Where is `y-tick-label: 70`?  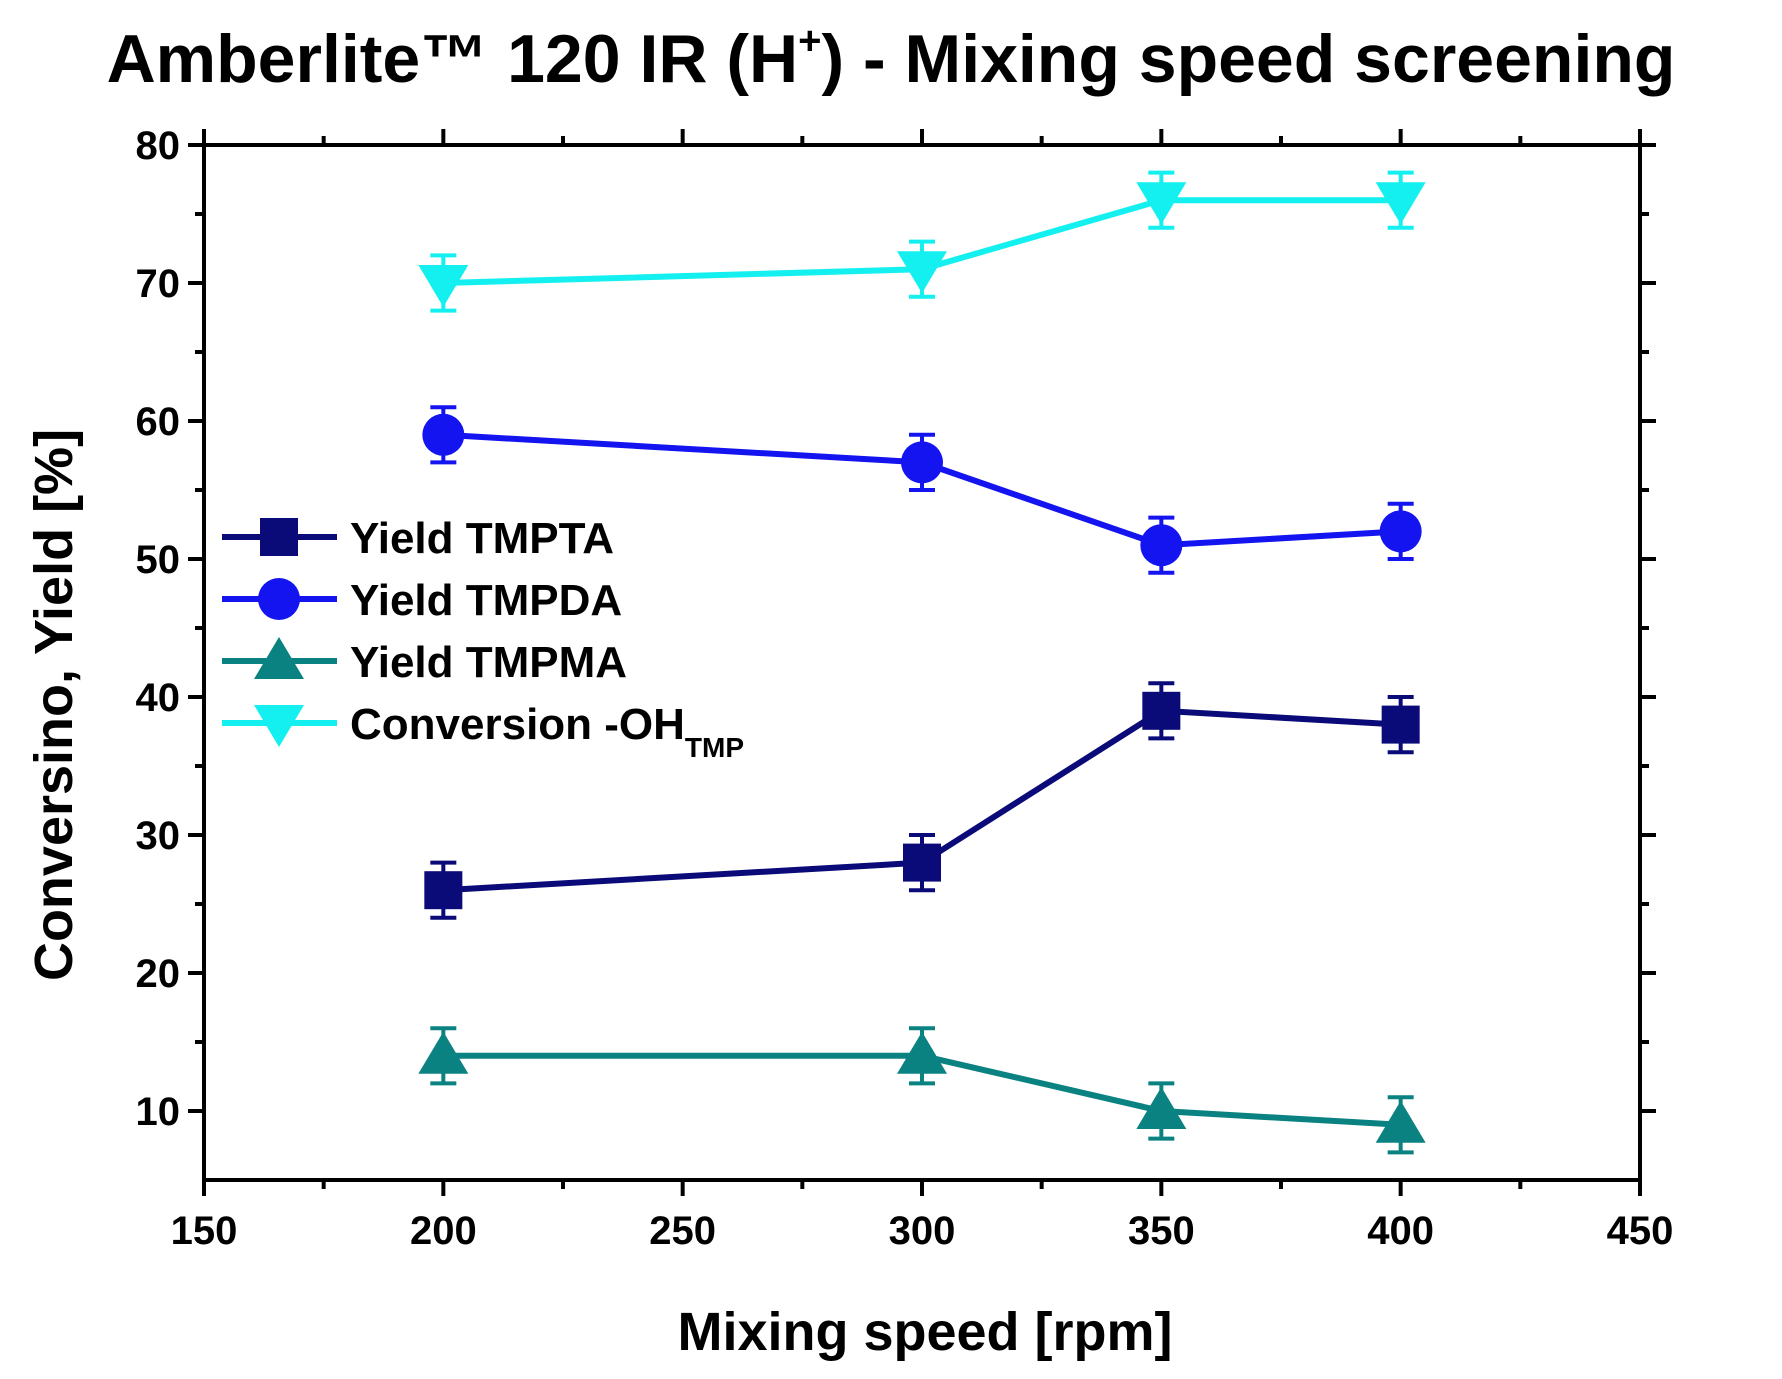 y-tick-label: 70 is located at coordinates (158, 284).